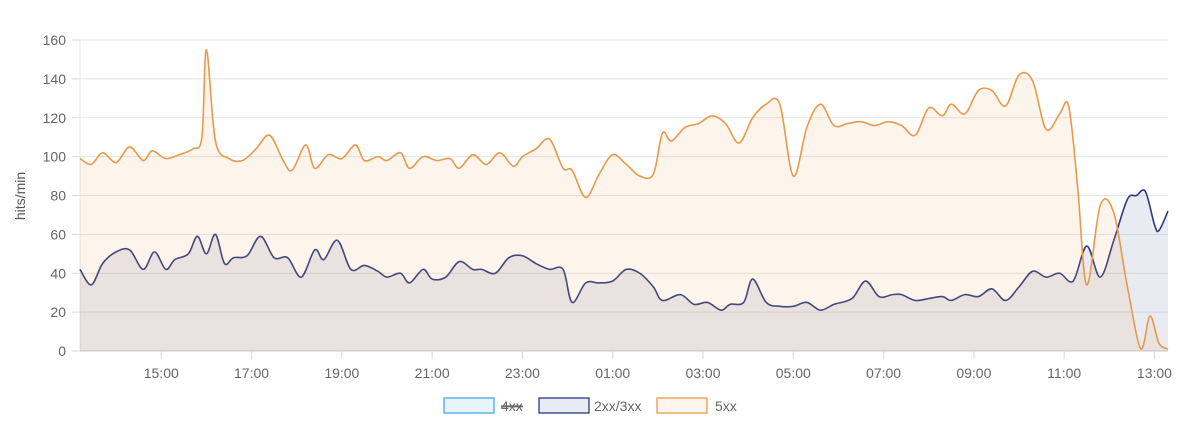 This screenshot has width=1200, height=435. I want to click on legend-label: 5xx, so click(726, 406).